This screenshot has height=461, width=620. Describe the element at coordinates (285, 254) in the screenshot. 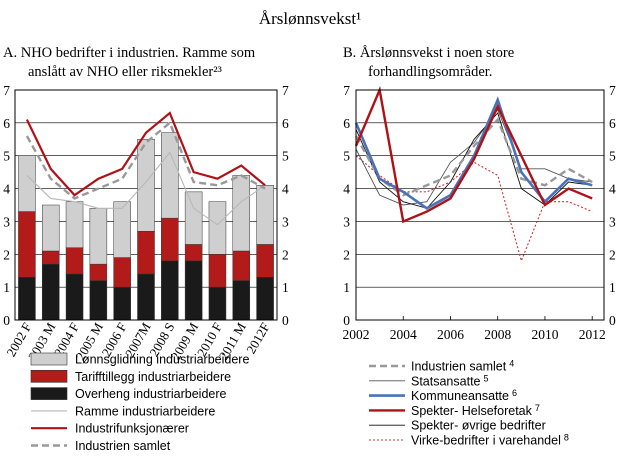

I see `panel-a-ytick-right: 2` at that location.